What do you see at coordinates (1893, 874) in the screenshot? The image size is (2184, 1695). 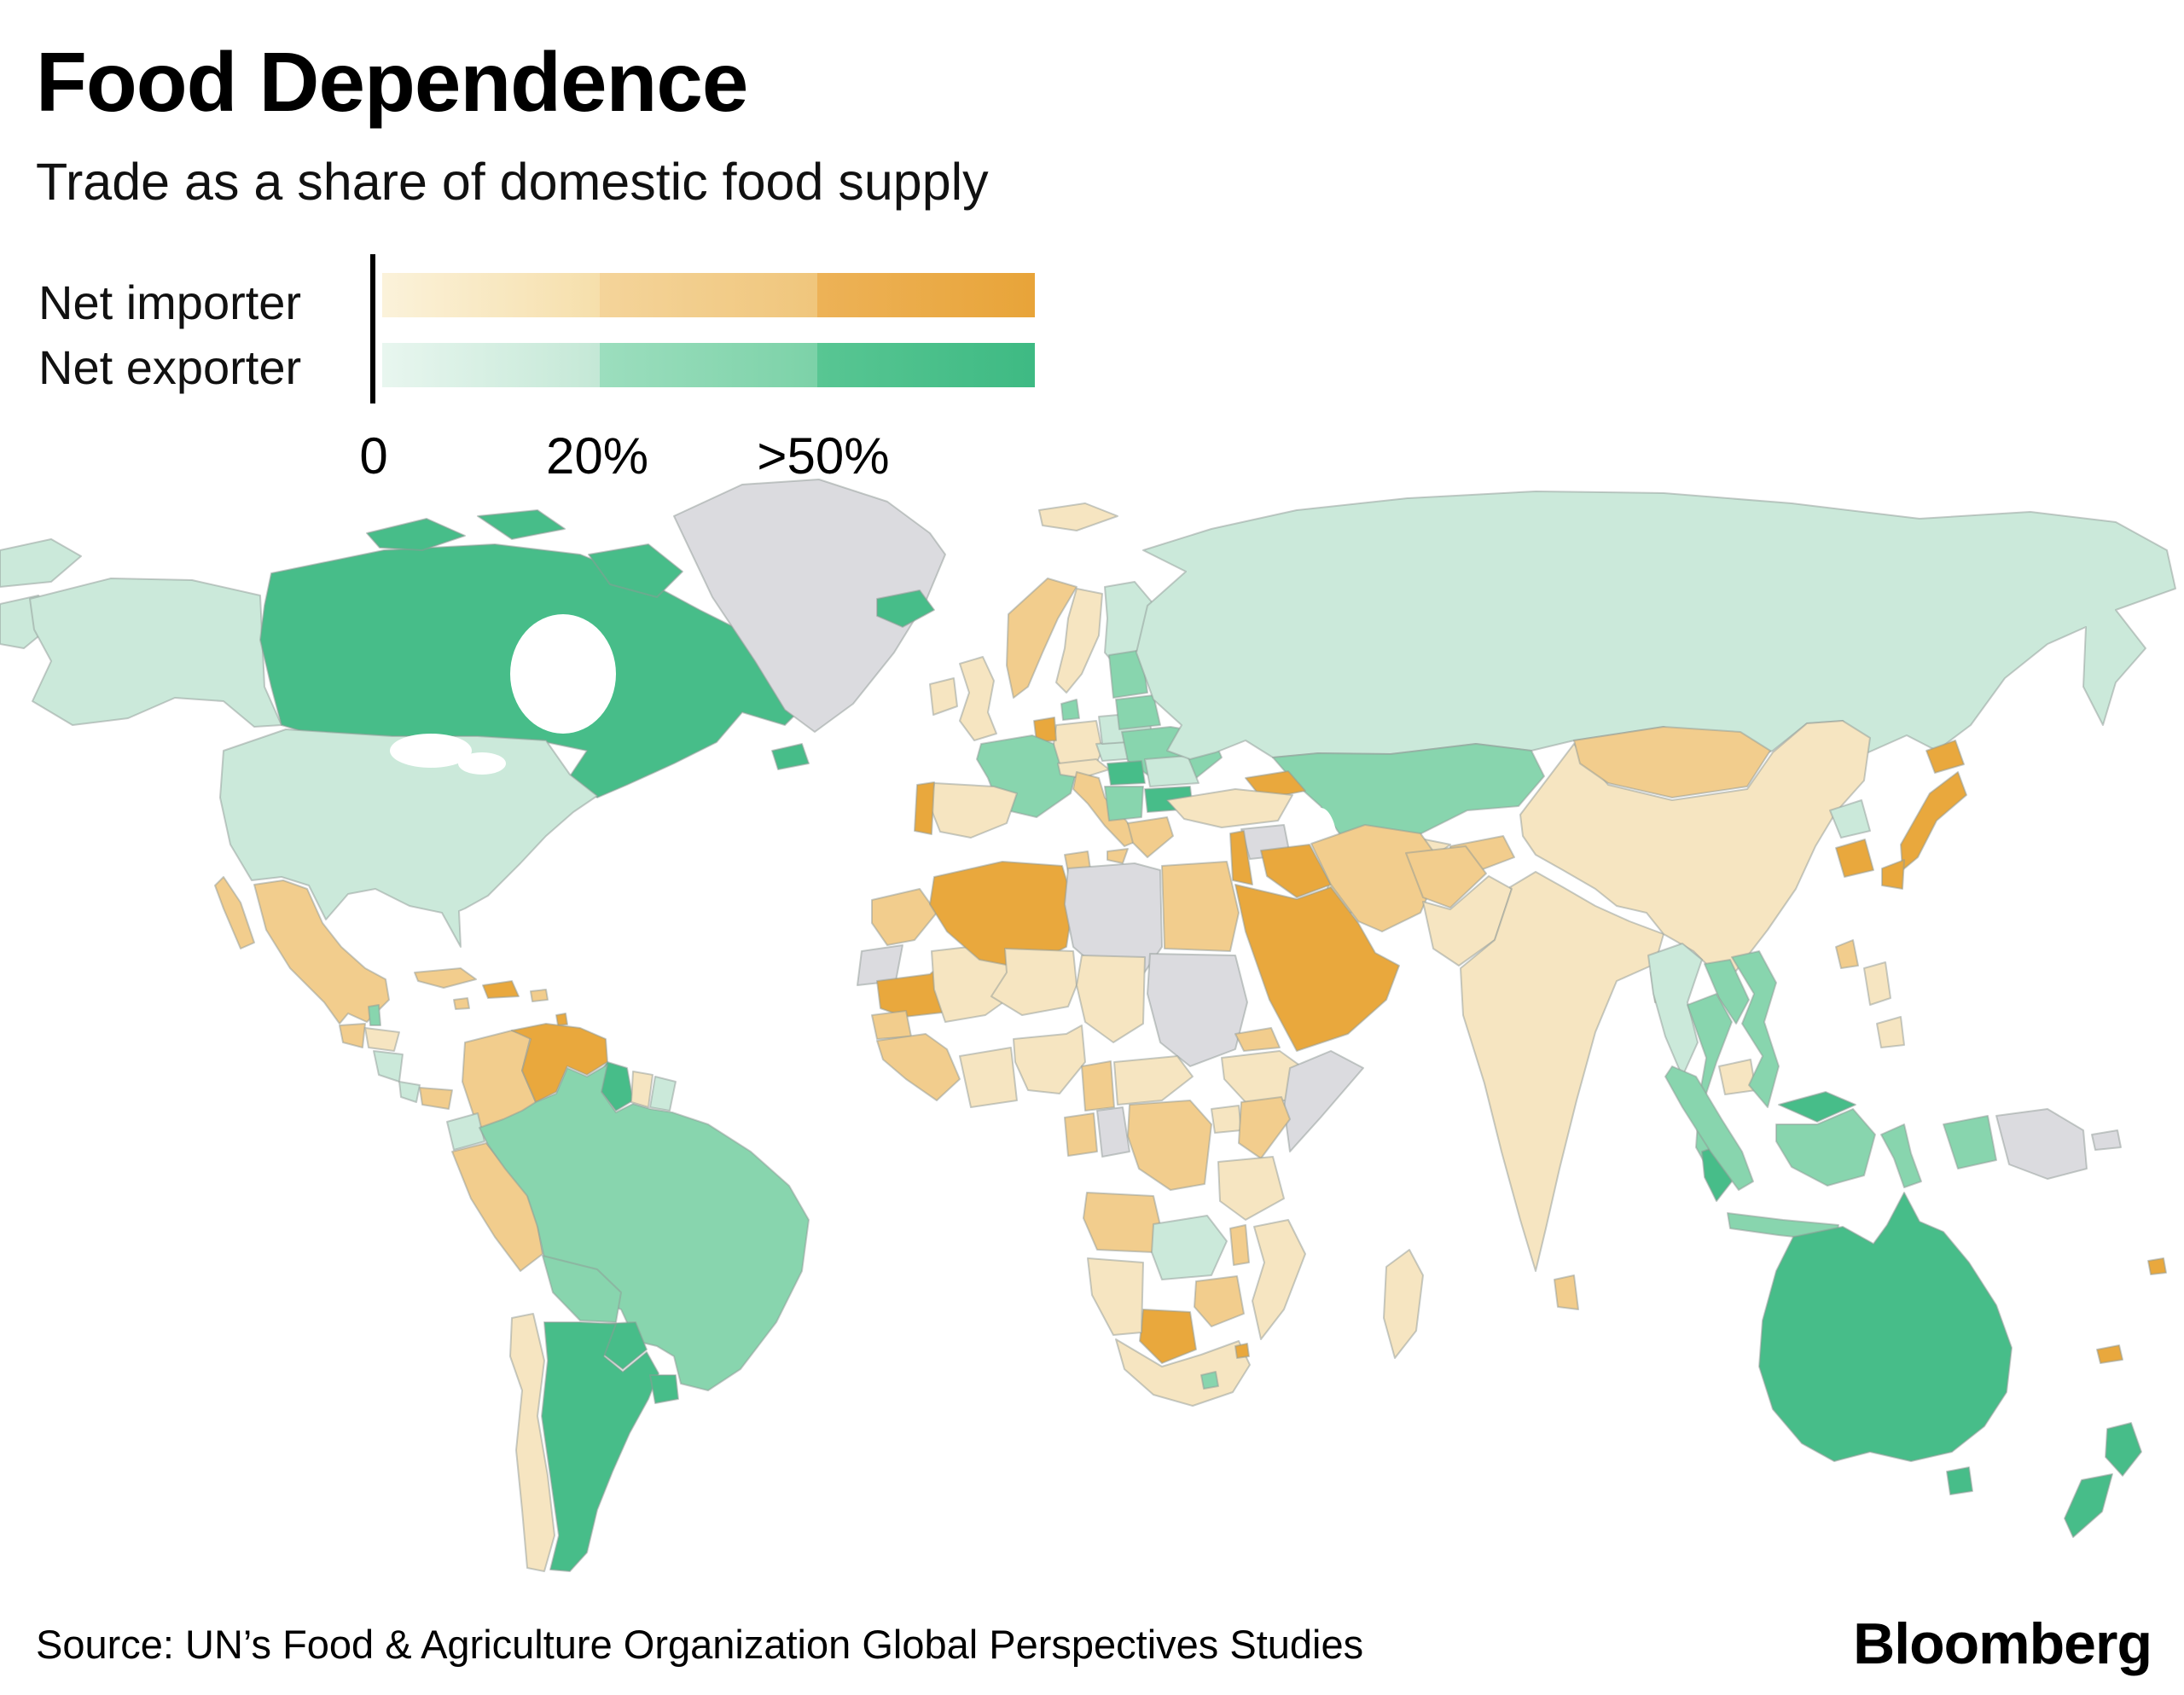 I see `country-japan-kyushu` at bounding box center [1893, 874].